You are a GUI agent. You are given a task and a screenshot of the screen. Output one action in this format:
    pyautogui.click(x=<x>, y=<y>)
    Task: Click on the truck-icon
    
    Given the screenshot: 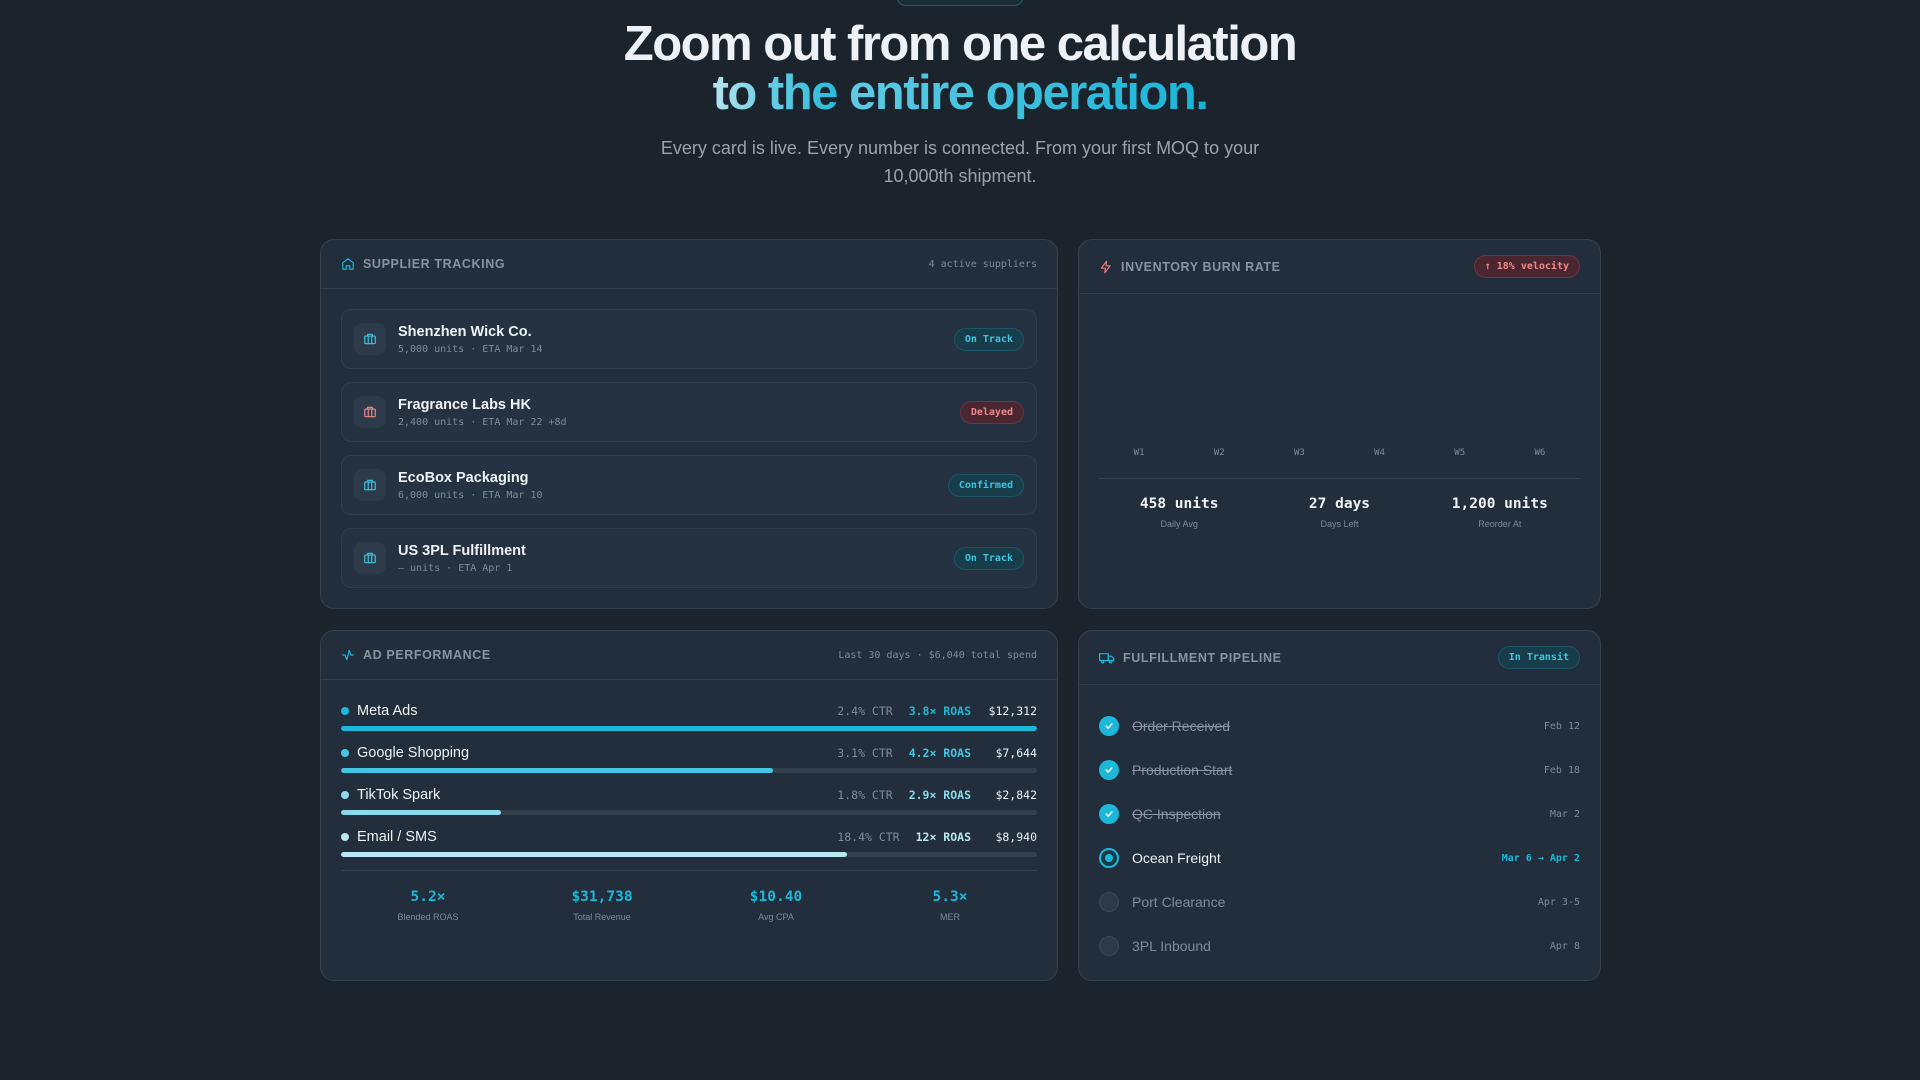 What is the action you would take?
    pyautogui.click(x=1107, y=658)
    